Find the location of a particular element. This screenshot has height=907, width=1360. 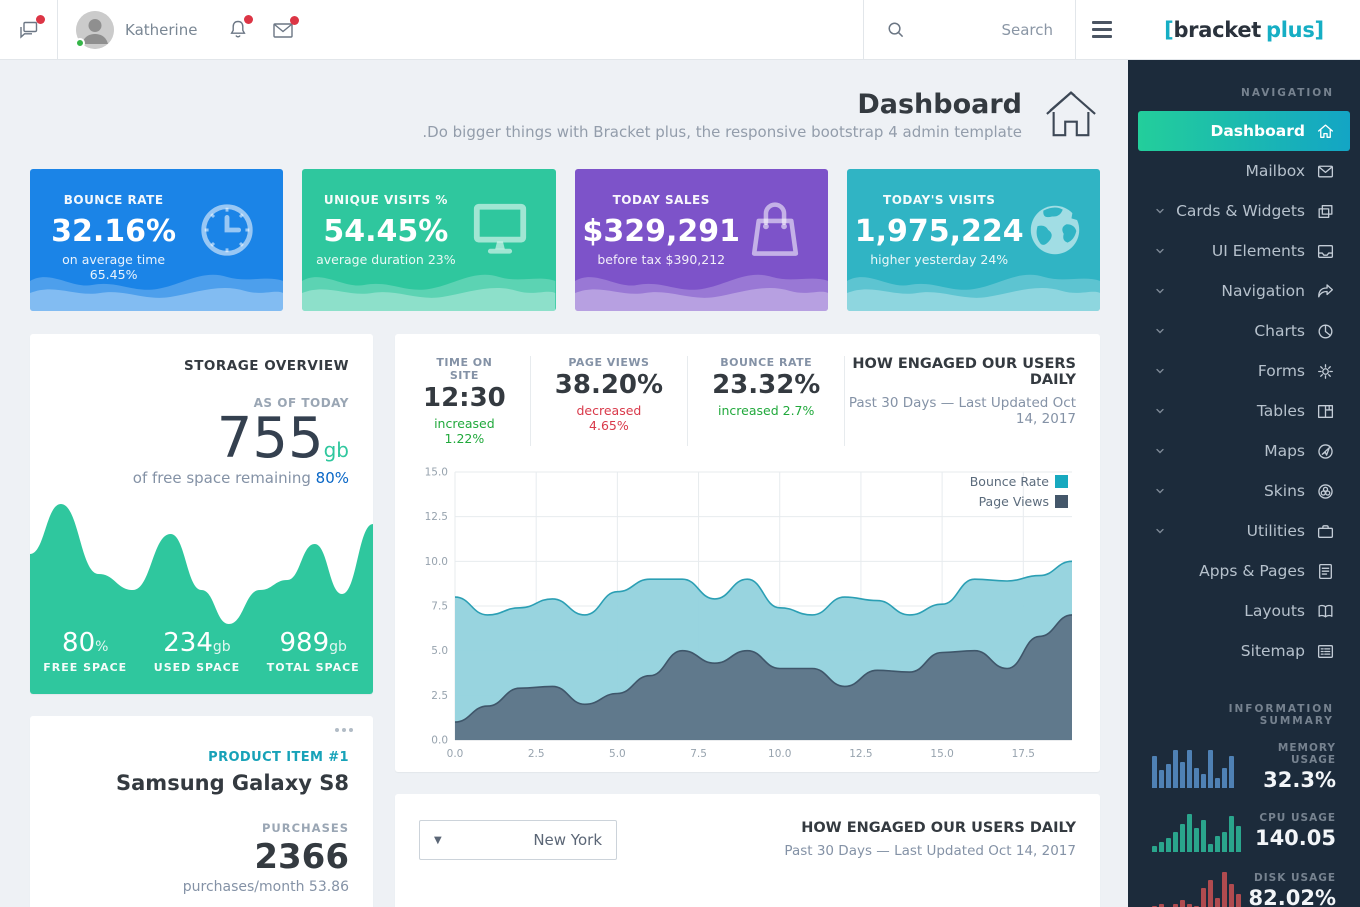

monitor-icon is located at coordinates (500, 255).